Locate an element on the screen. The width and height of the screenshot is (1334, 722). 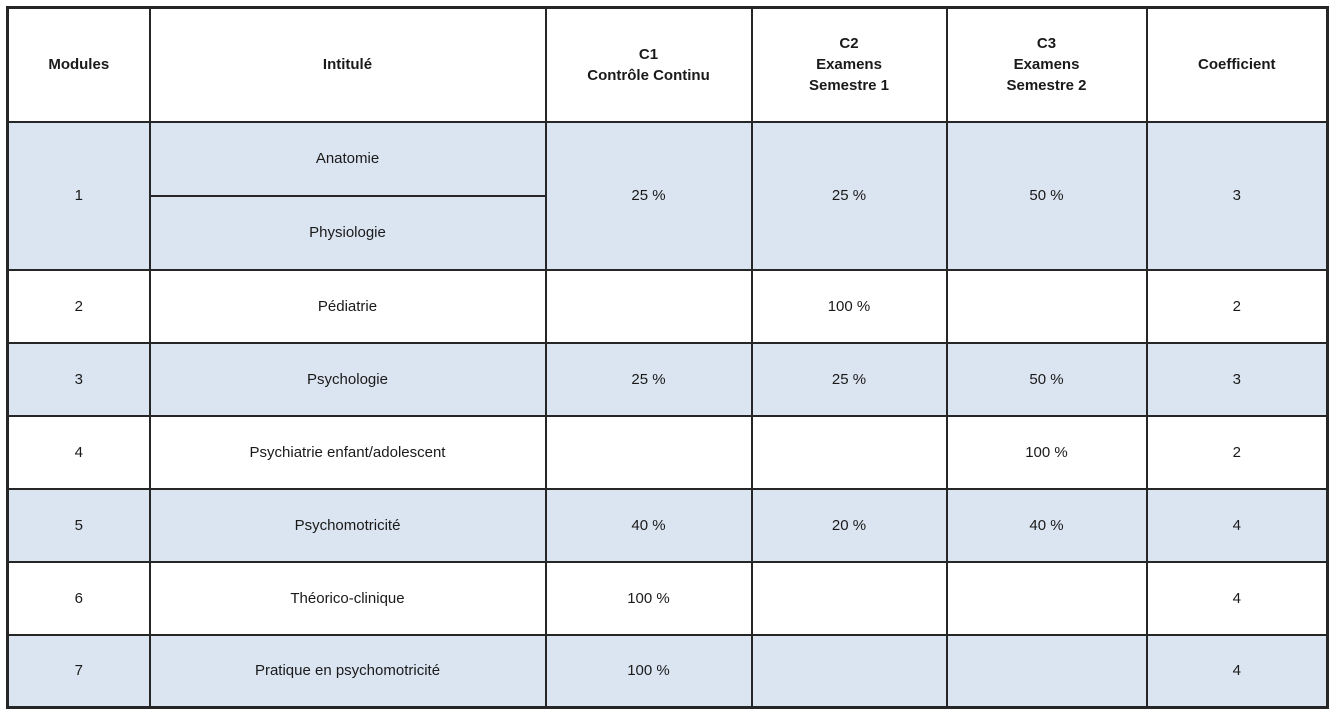
col-header-modules: Modules is located at coordinates (78, 64).